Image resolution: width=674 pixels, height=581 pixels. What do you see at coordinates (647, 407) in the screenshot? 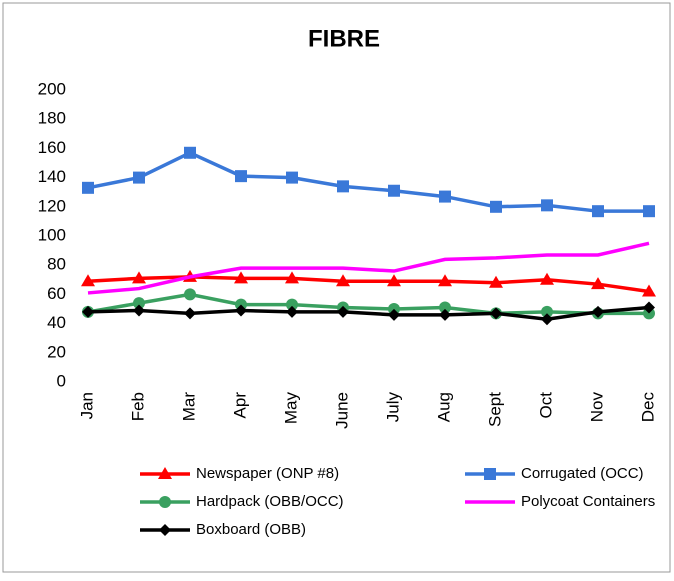
I see `x-tick-label: Dec` at bounding box center [647, 407].